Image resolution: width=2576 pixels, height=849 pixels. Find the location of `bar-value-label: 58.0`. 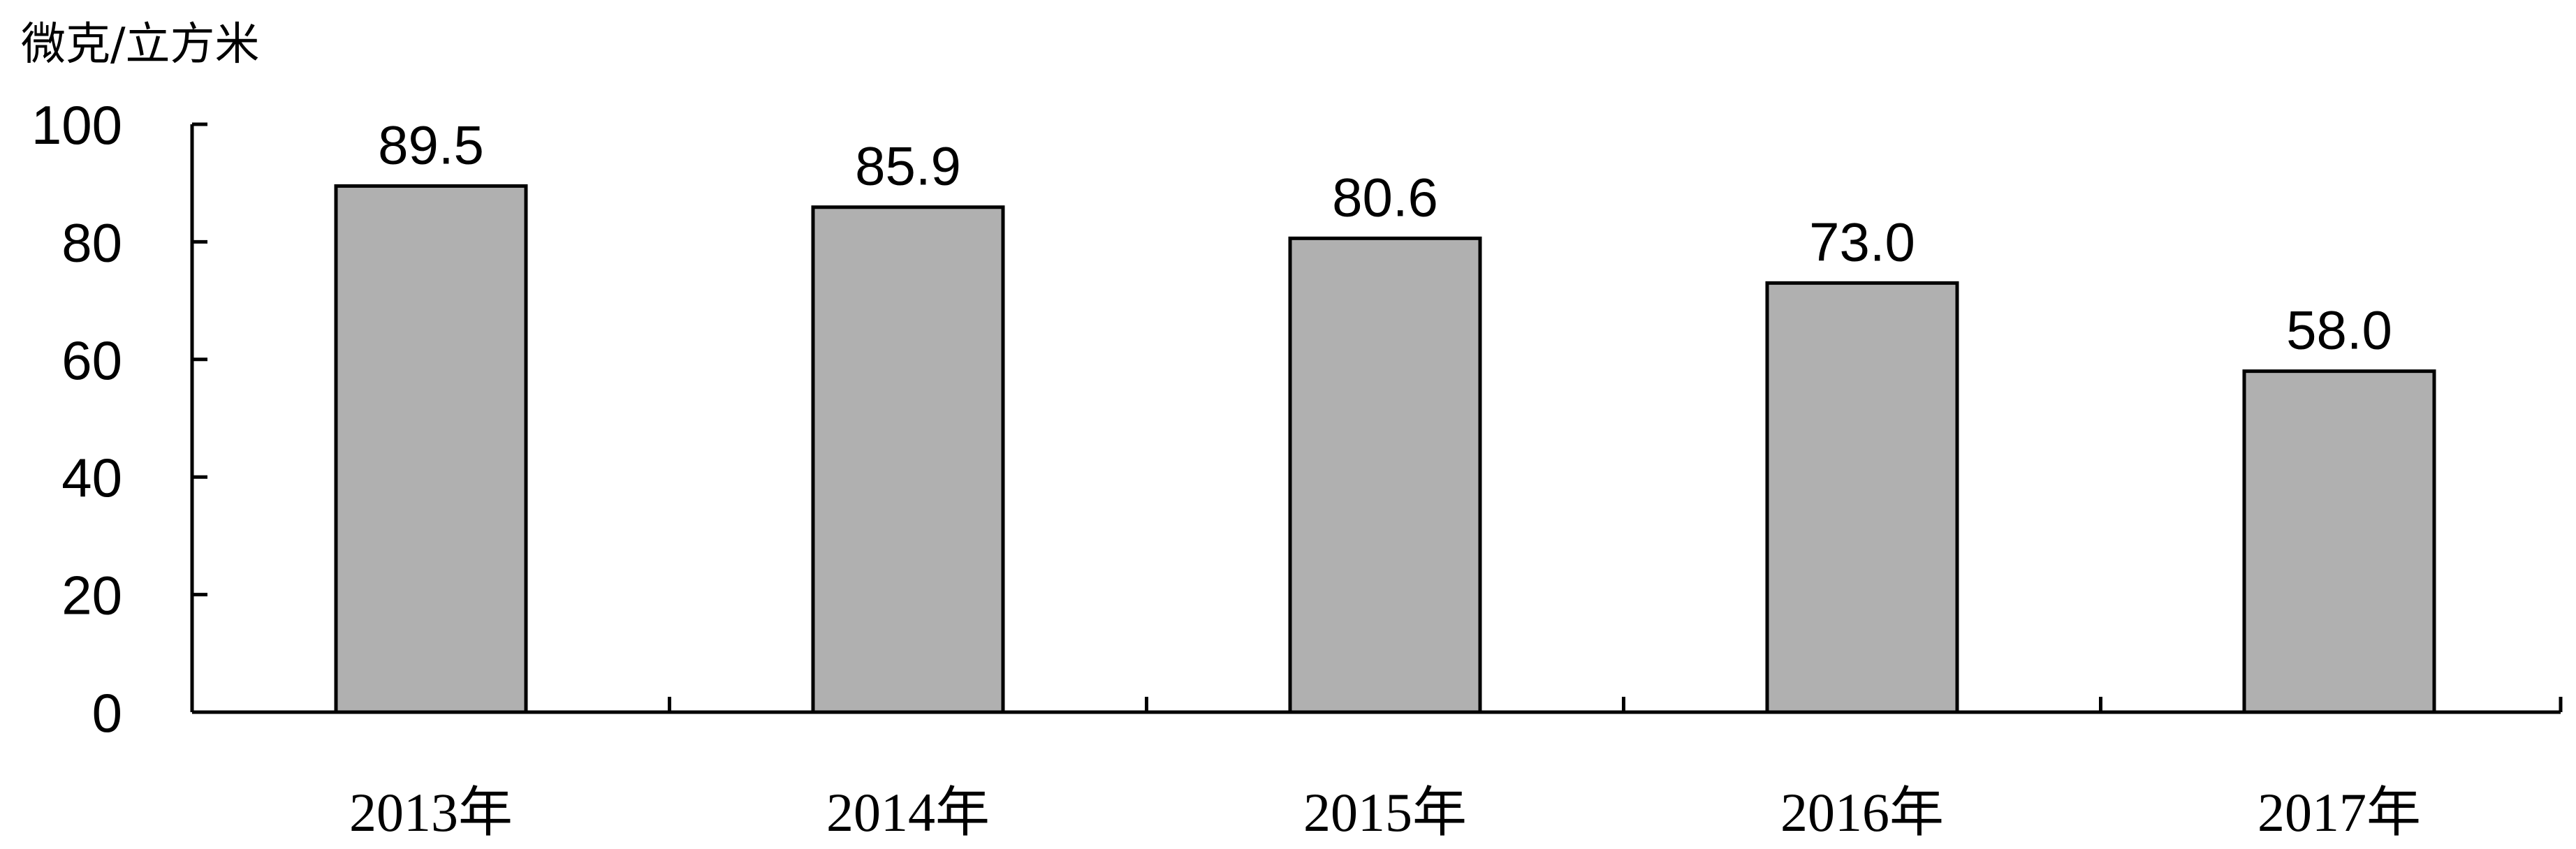

bar-value-label: 58.0 is located at coordinates (2339, 330).